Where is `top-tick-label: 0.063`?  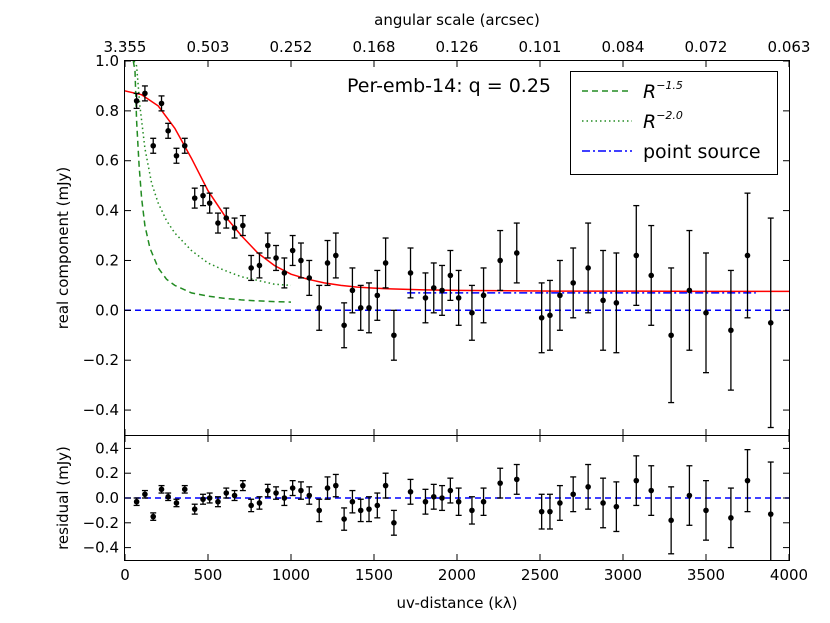 top-tick-label: 0.063 is located at coordinates (789, 47).